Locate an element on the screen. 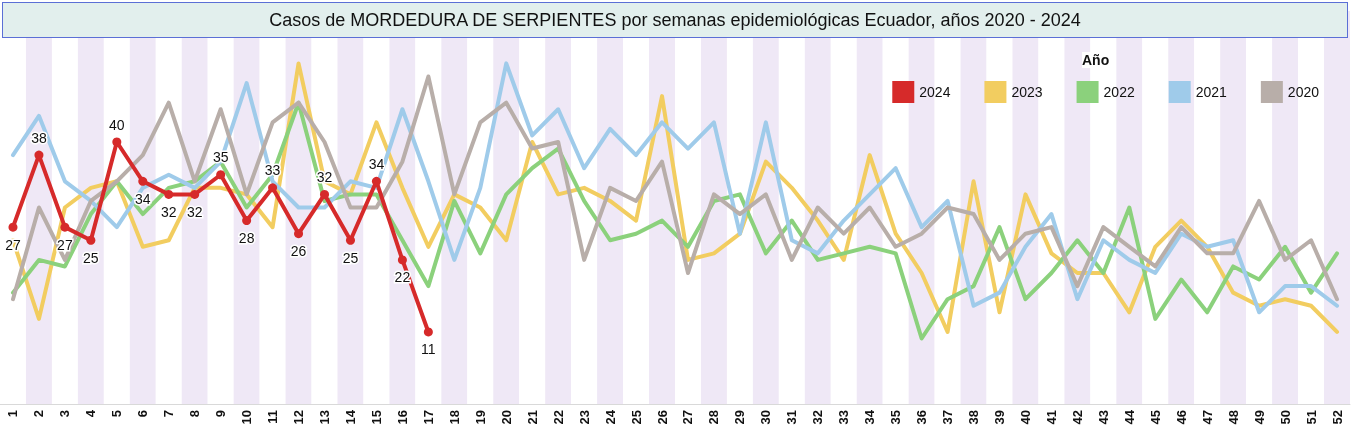 The width and height of the screenshot is (1352, 431). x-tick-label: 20 is located at coordinates (506, 417).